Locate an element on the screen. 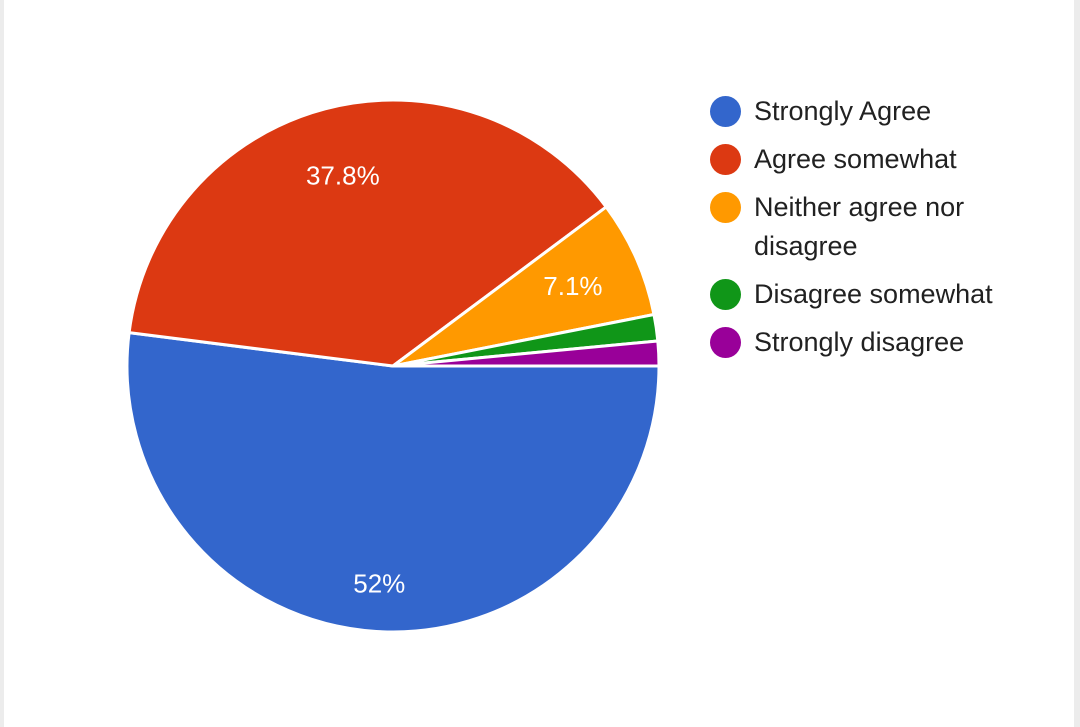 The image size is (1080, 727). legend-item-agree-somewhat: Agree somewhat is located at coordinates (855, 159).